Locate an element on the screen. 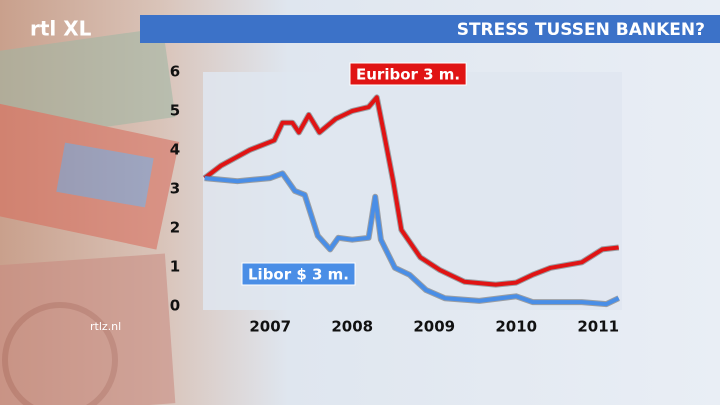  title-bar is located at coordinates (430, 29).